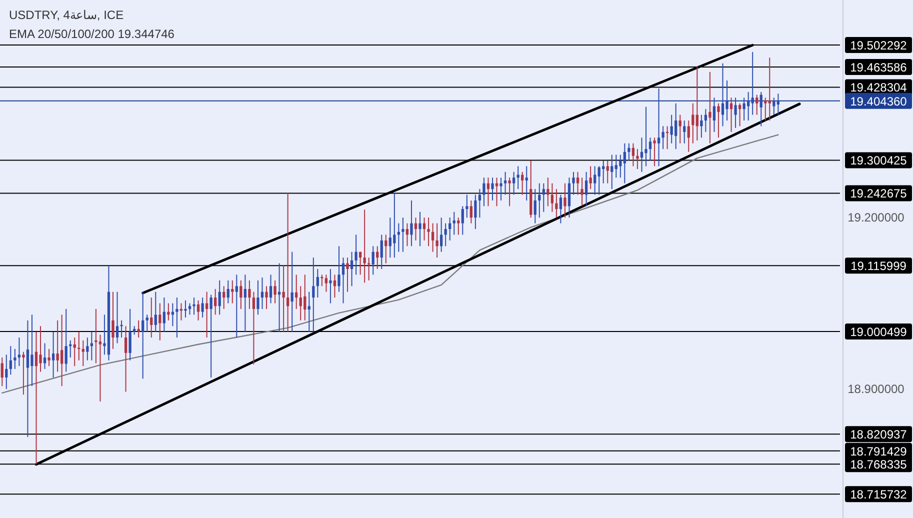 Image resolution: width=913 pixels, height=518 pixels. Describe the element at coordinates (878, 266) in the screenshot. I see `ref-line-label: 19.115999` at that location.